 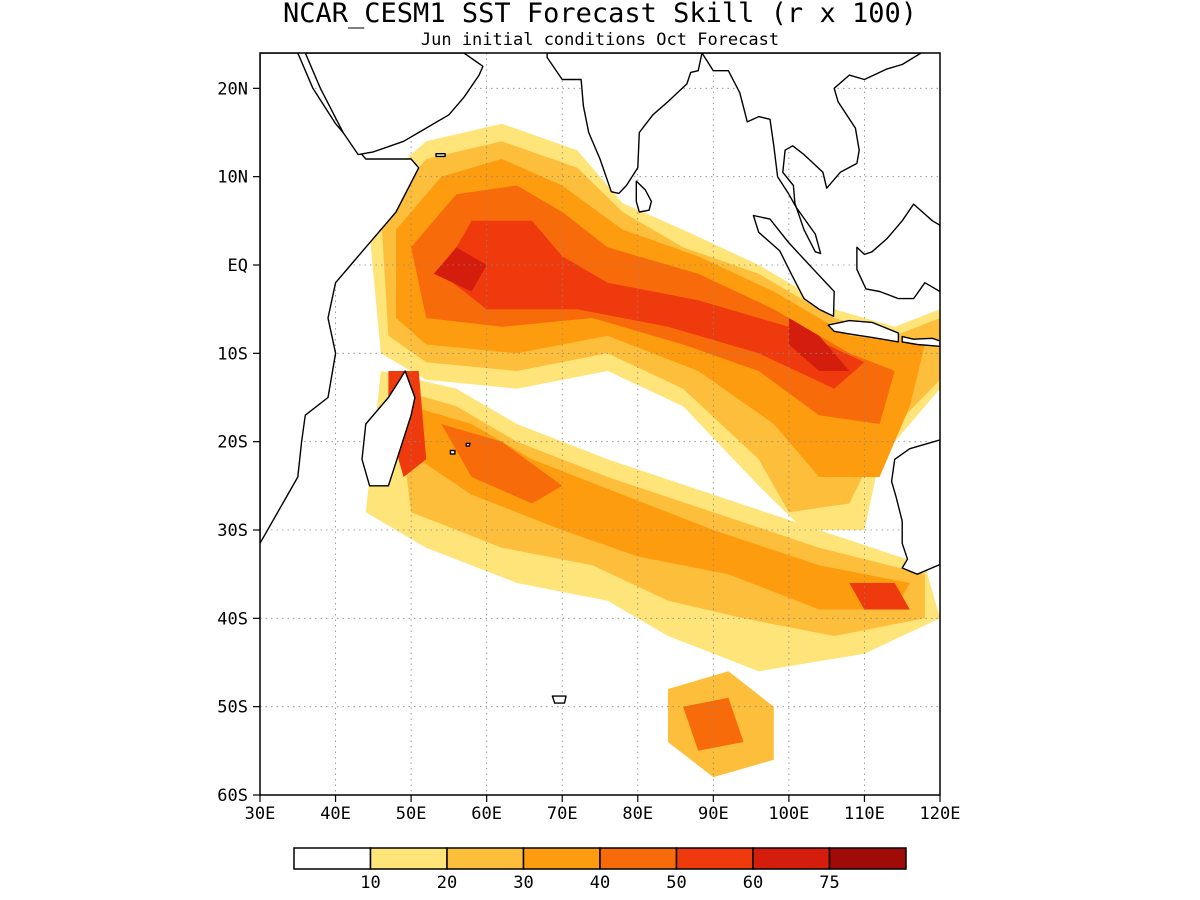 What do you see at coordinates (811, 154) in the screenshot?
I see `land-myanmar-indochina` at bounding box center [811, 154].